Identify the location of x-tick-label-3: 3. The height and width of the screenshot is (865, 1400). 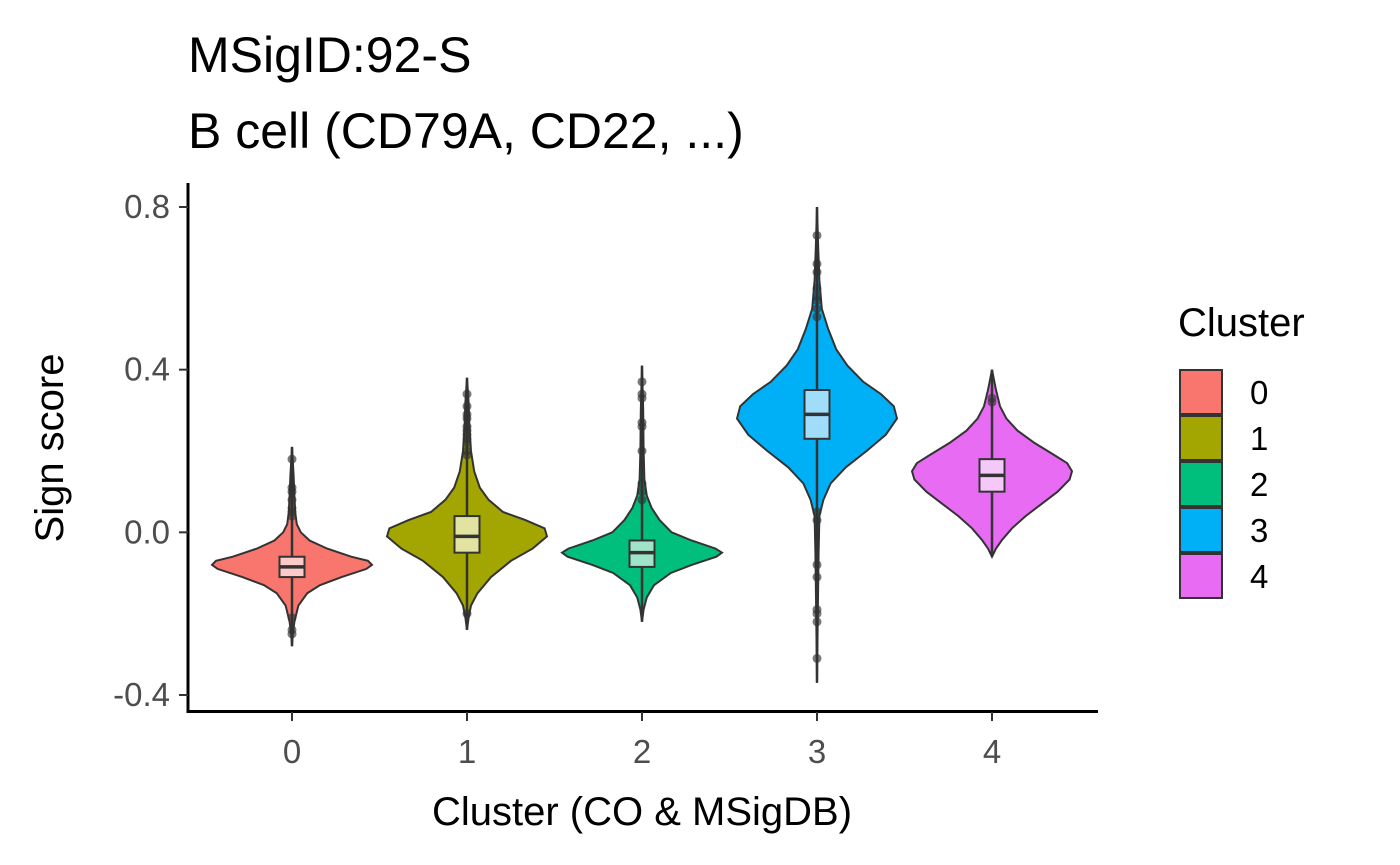
(817, 751).